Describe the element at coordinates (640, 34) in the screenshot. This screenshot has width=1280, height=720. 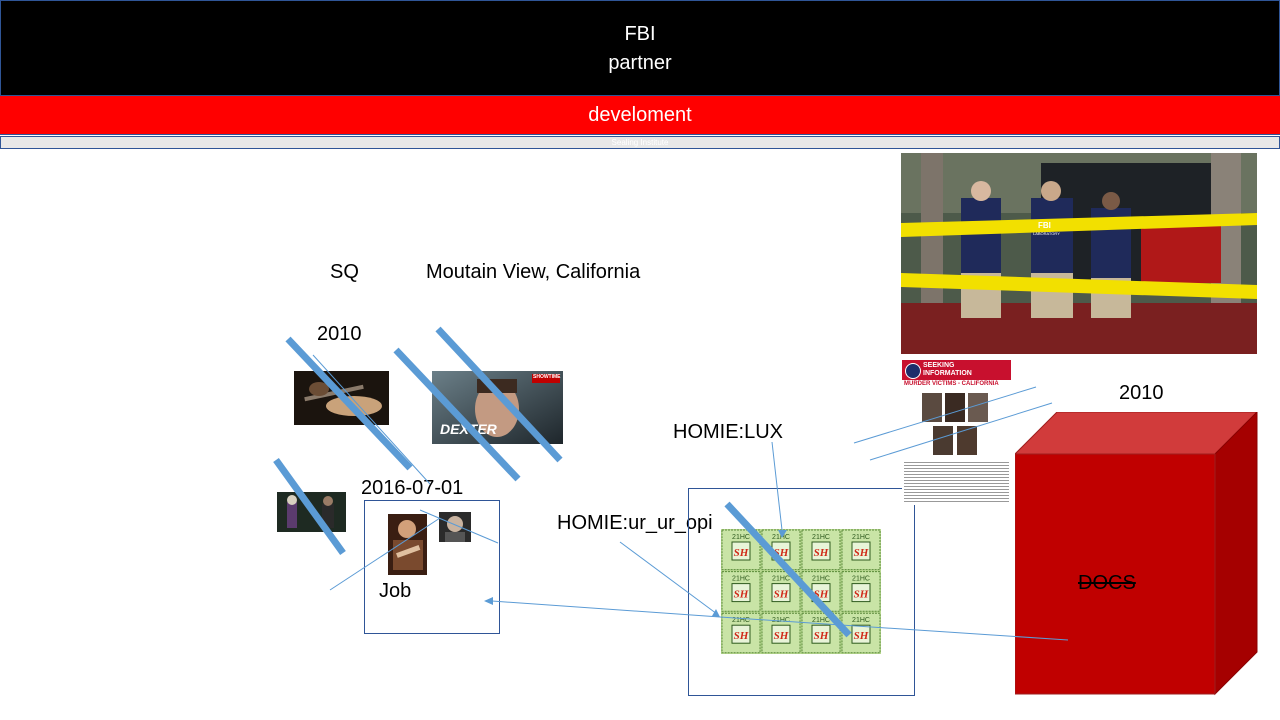
I see `header-title: FBI` at that location.